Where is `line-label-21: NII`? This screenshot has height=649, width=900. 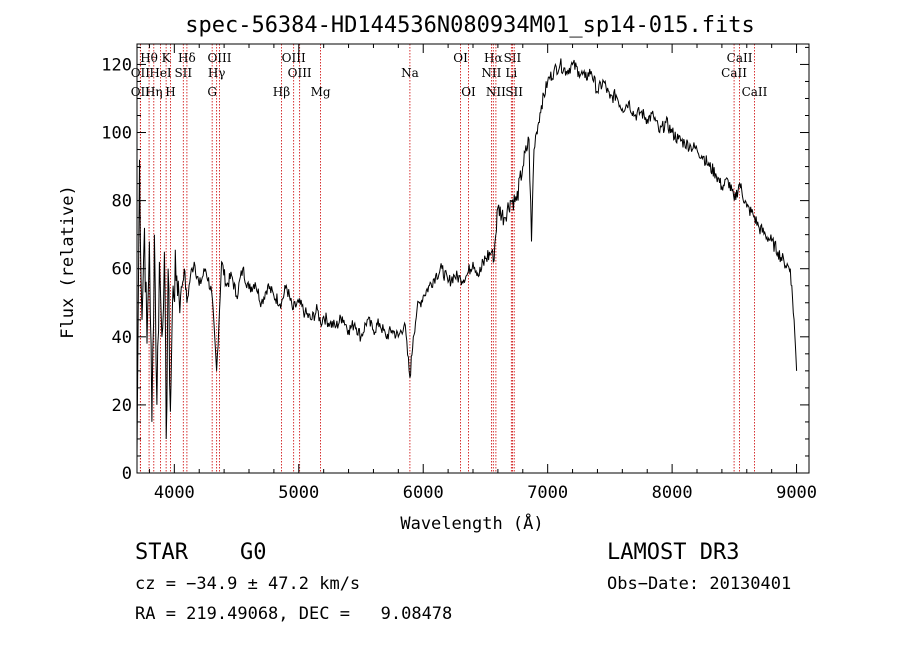 line-label-21: NII is located at coordinates (496, 92).